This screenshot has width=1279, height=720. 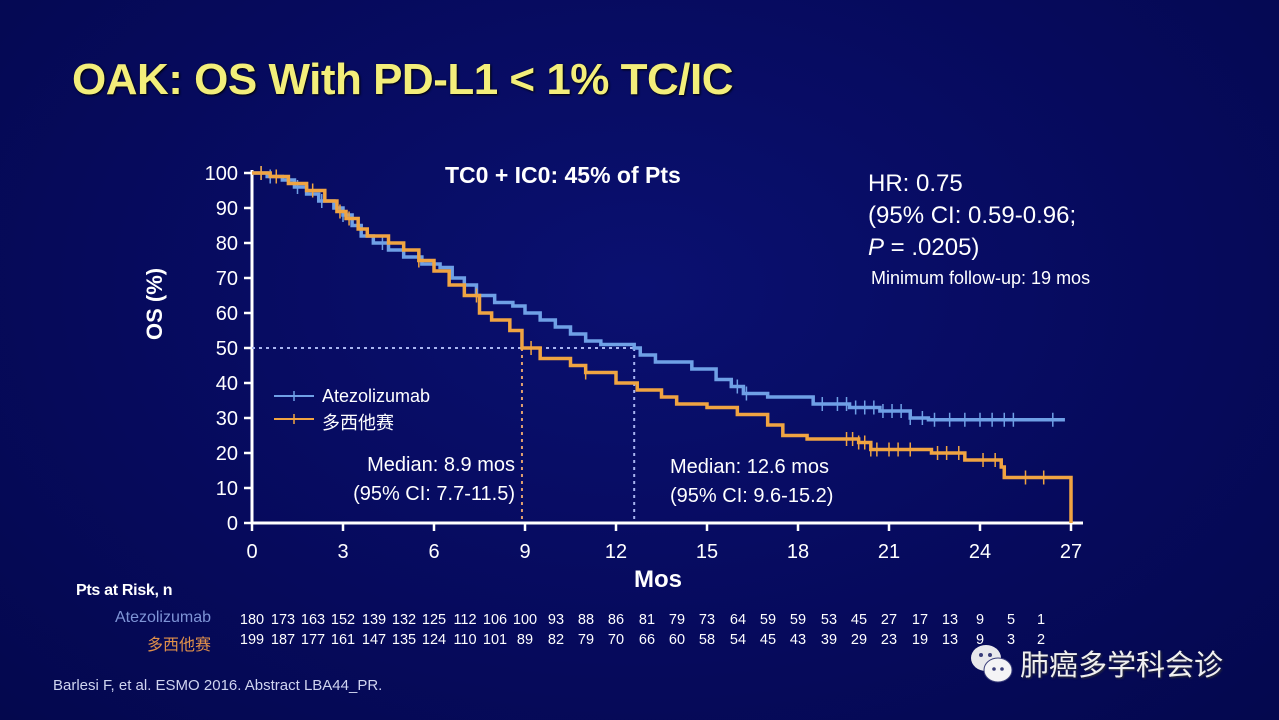 I want to click on risk-cell: 29, so click(x=859, y=640).